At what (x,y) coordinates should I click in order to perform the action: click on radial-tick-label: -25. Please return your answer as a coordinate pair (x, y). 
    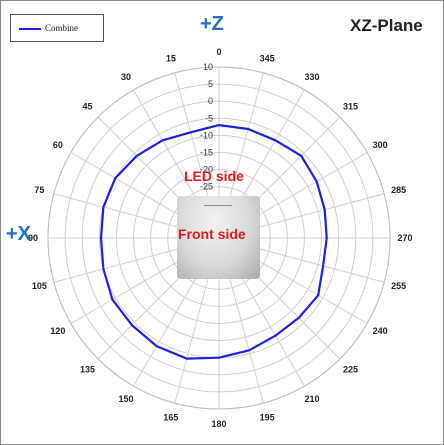
    Looking at the image, I should click on (206, 187).